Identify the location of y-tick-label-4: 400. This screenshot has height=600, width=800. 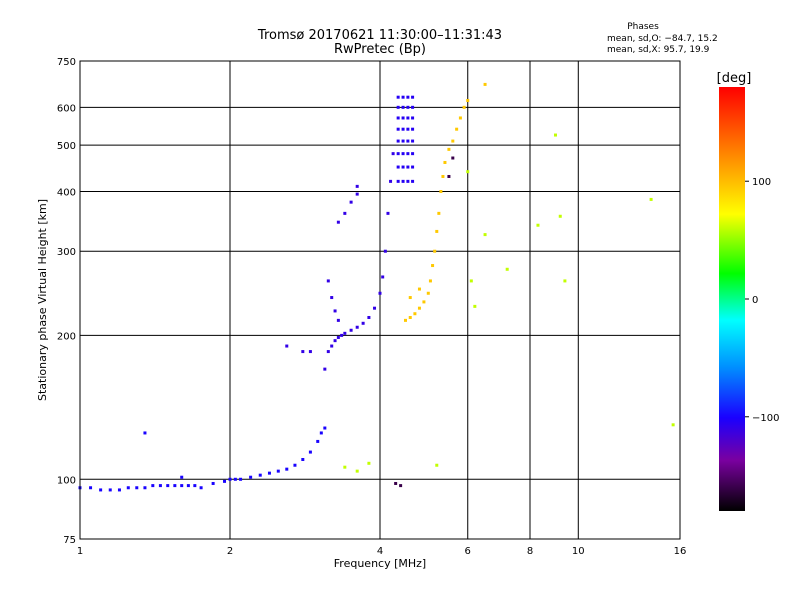
(66, 192).